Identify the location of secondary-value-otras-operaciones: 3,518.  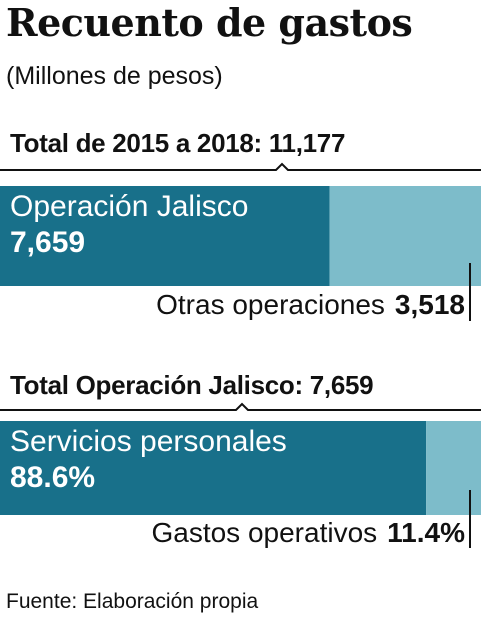
(429, 304).